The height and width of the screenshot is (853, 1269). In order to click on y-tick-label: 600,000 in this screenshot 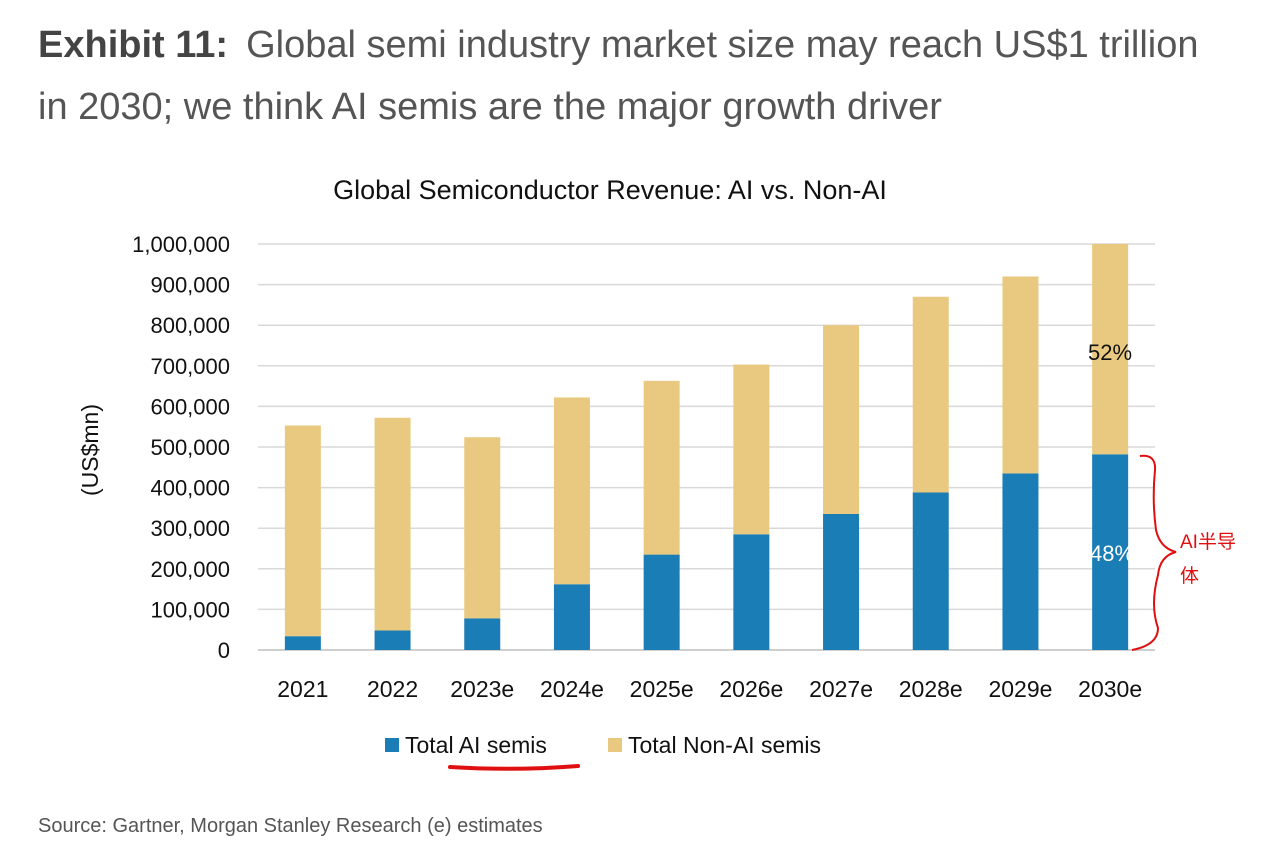, I will do `click(190, 406)`.